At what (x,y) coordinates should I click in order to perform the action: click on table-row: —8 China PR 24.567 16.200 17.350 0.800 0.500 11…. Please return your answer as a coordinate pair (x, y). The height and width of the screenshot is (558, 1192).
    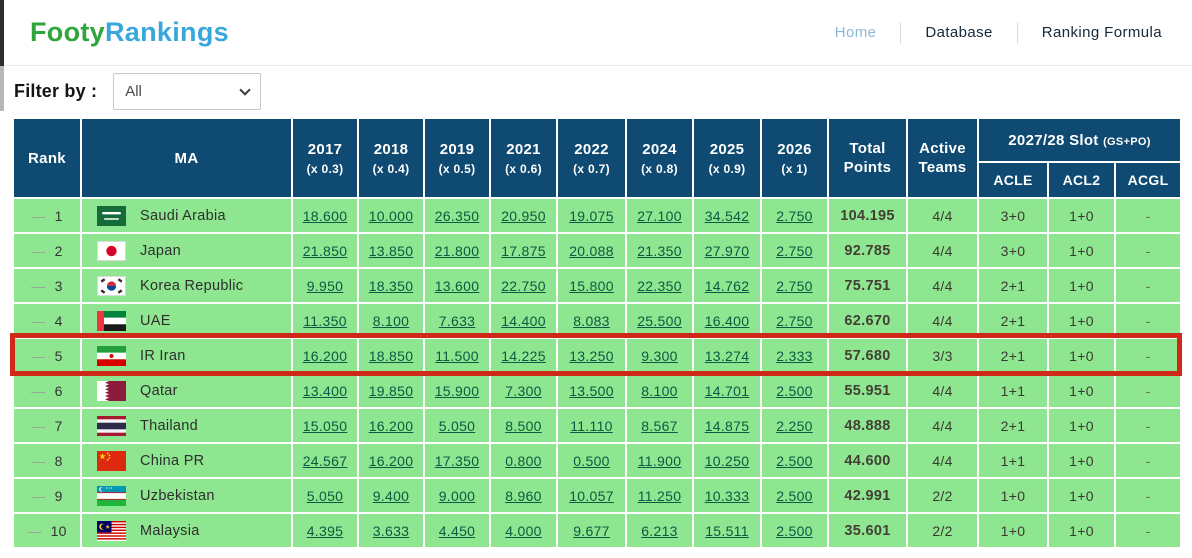
    Looking at the image, I should click on (597, 460).